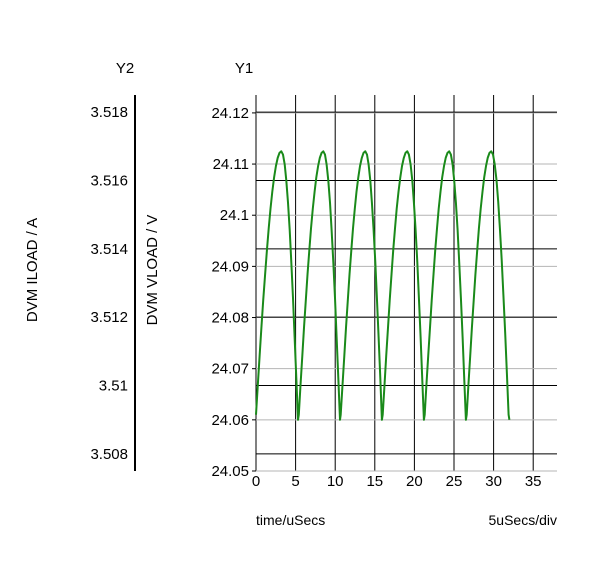 The image size is (600, 563). What do you see at coordinates (454, 481) in the screenshot?
I see `x-tick-label: 25` at bounding box center [454, 481].